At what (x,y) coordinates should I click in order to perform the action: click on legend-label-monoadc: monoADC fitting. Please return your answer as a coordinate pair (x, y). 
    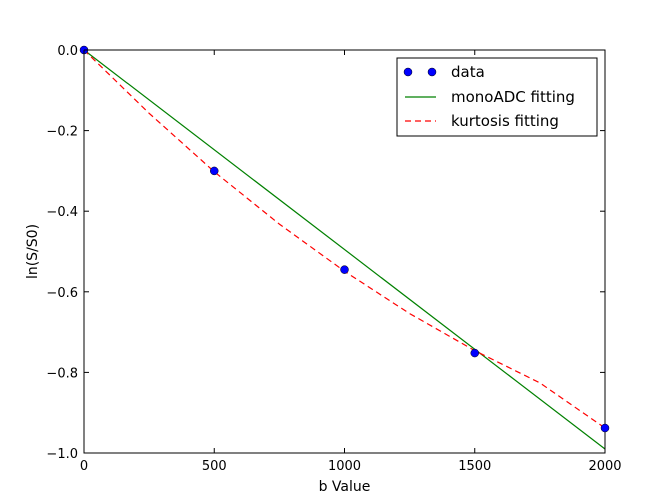
    Looking at the image, I should click on (513, 97).